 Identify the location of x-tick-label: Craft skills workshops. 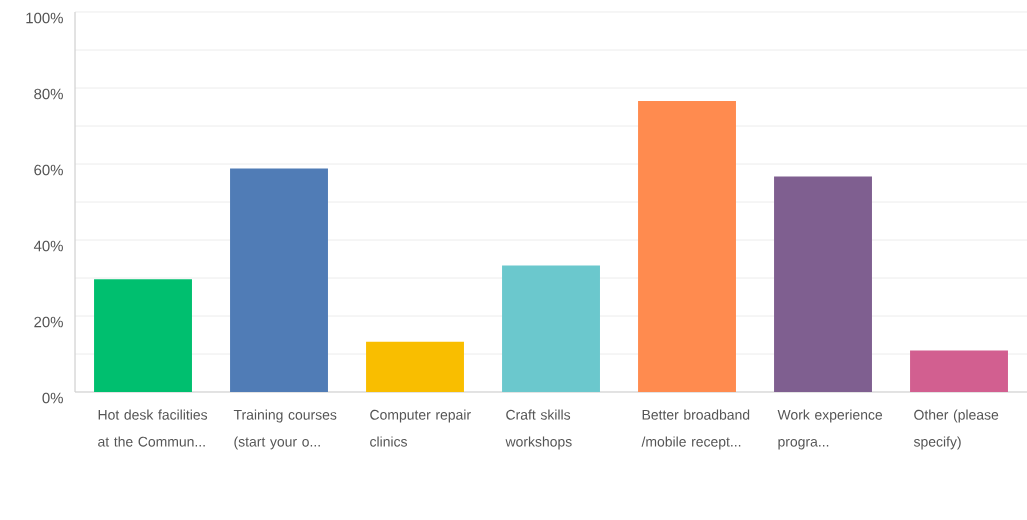
(538, 429).